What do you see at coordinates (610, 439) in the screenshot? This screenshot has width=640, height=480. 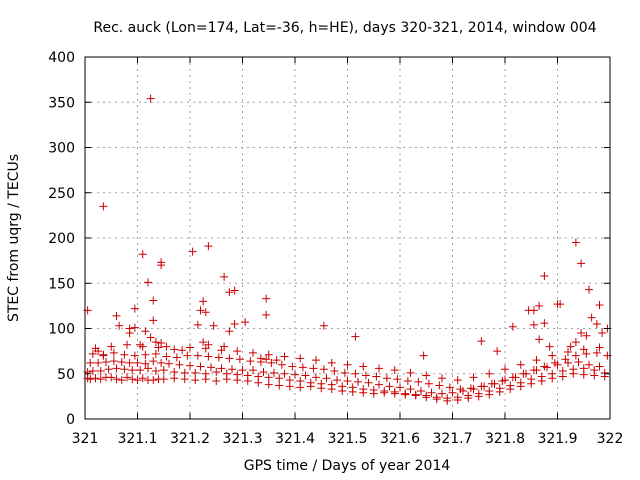 I see `x-tick-label: 322` at bounding box center [610, 439].